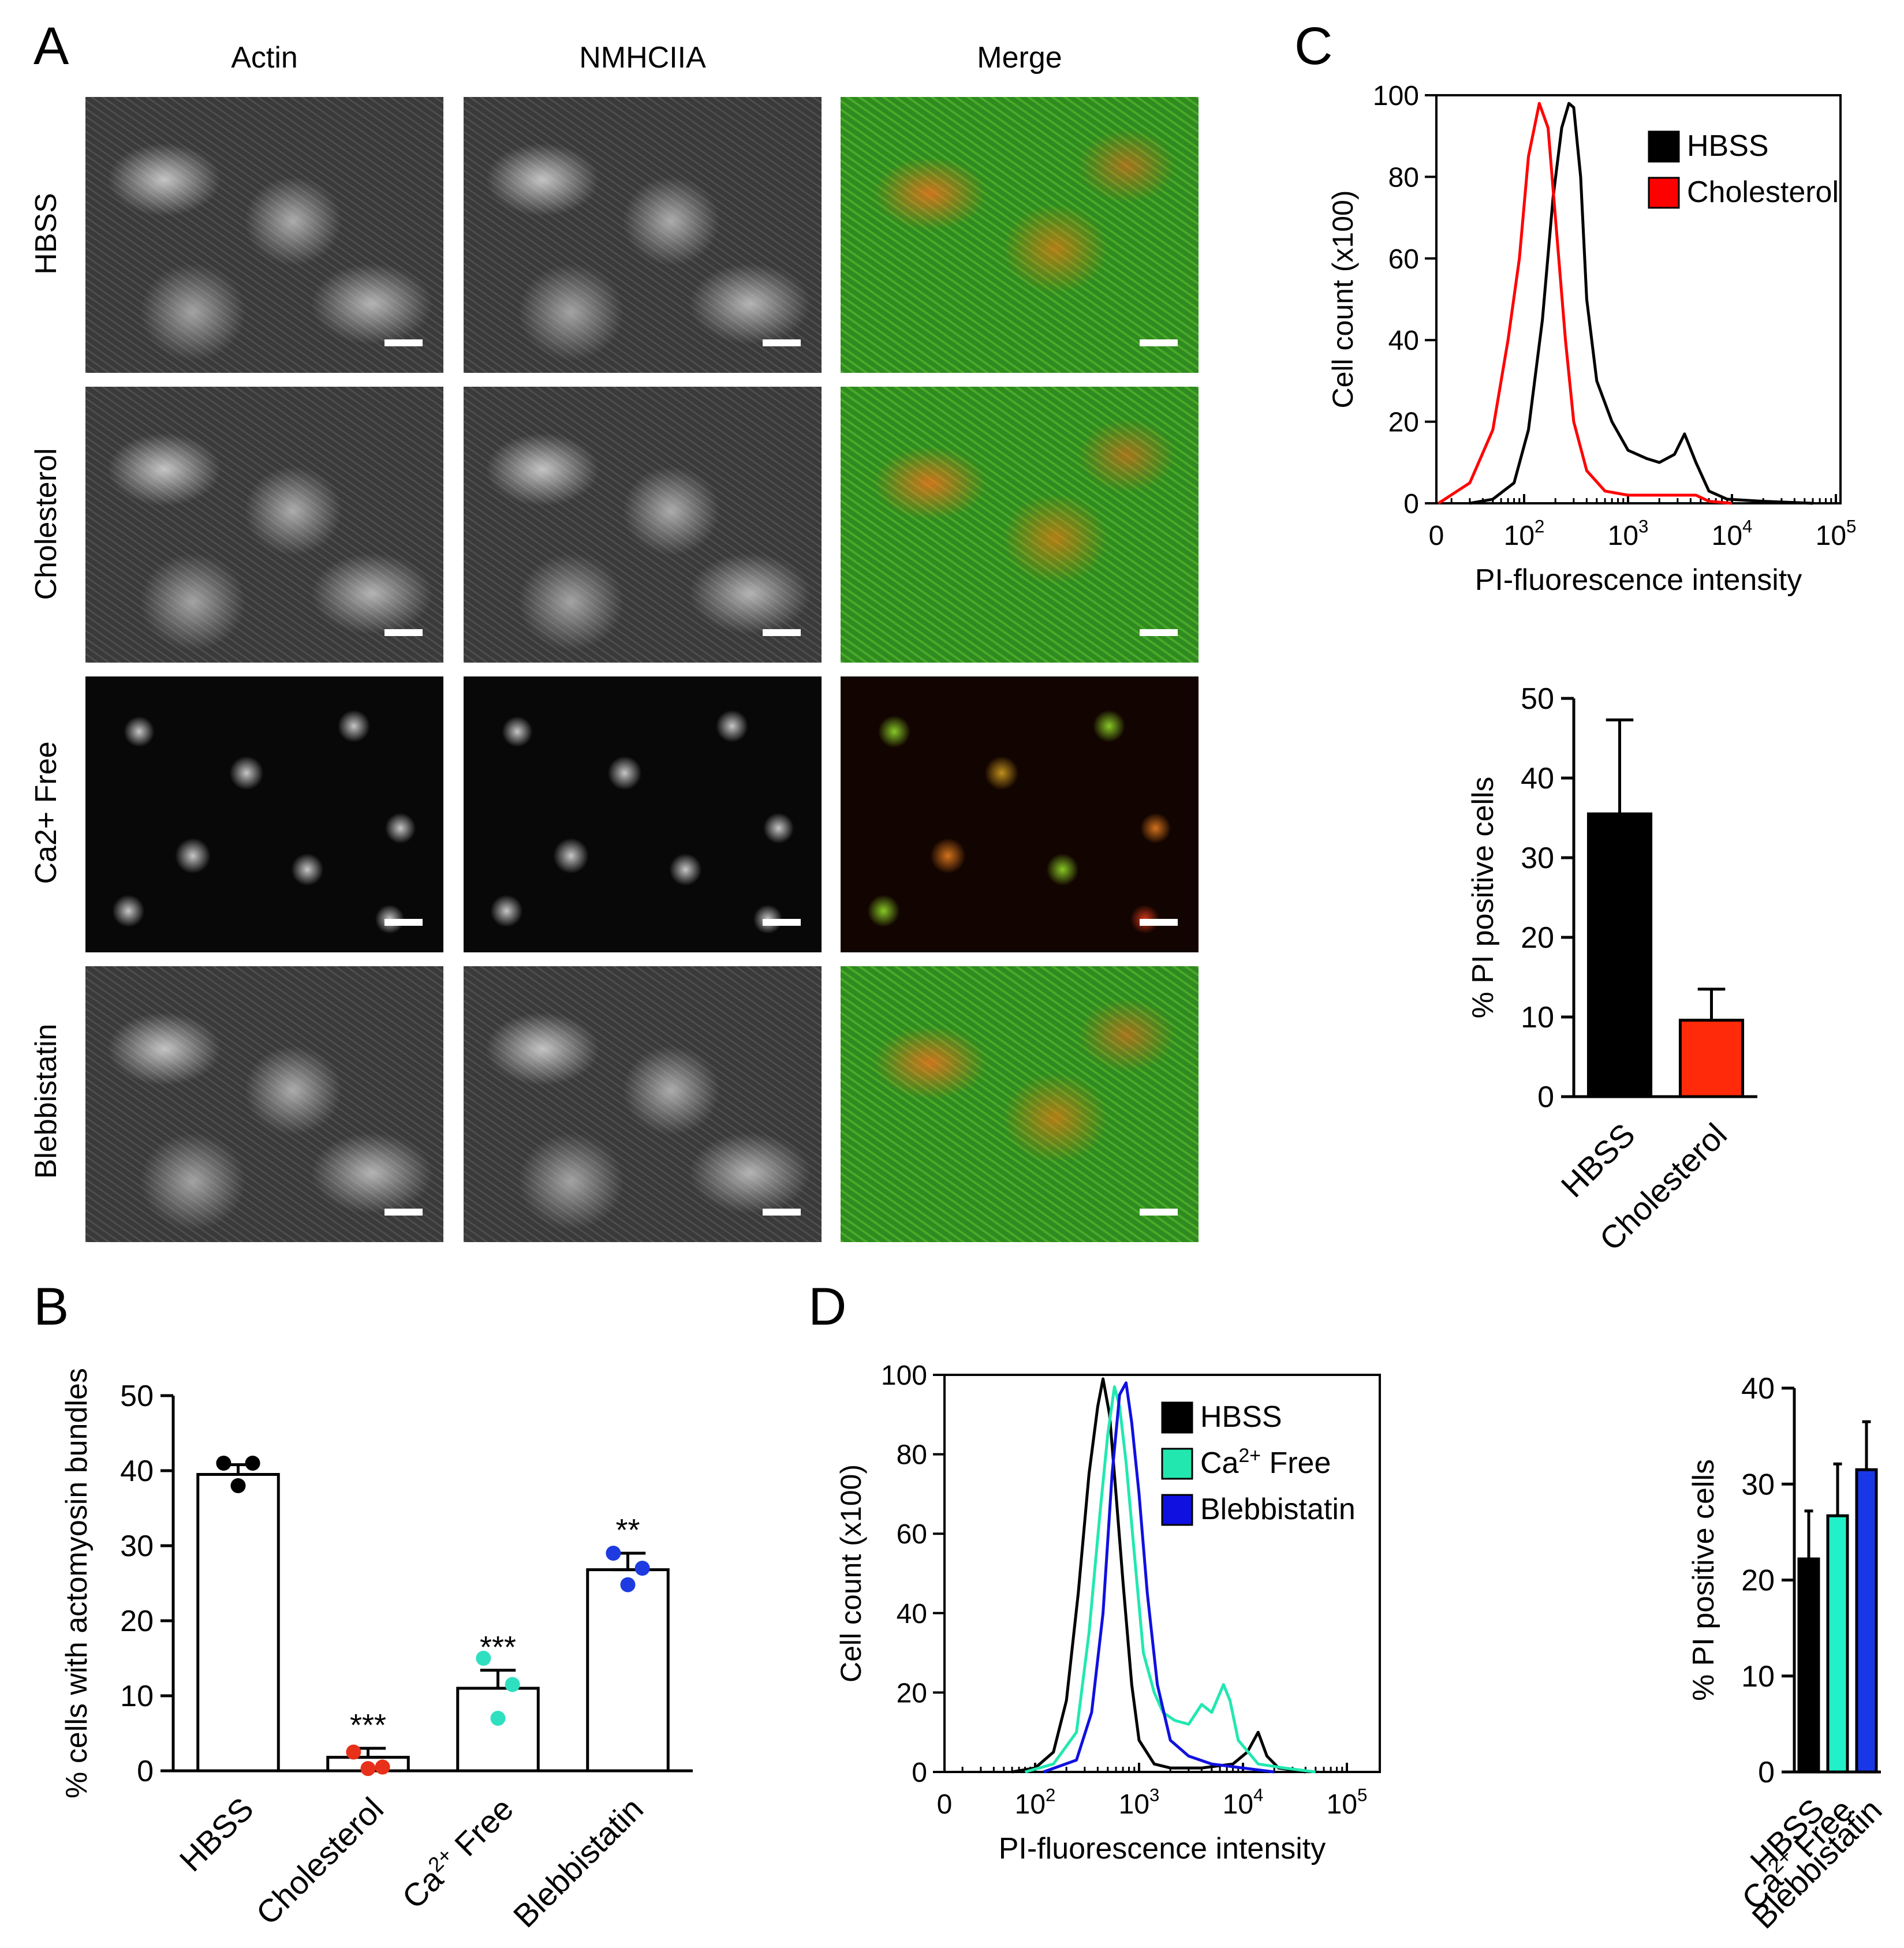  Describe the element at coordinates (1177, 1464) in the screenshot. I see `legend-swatch-ca2-free` at that location.